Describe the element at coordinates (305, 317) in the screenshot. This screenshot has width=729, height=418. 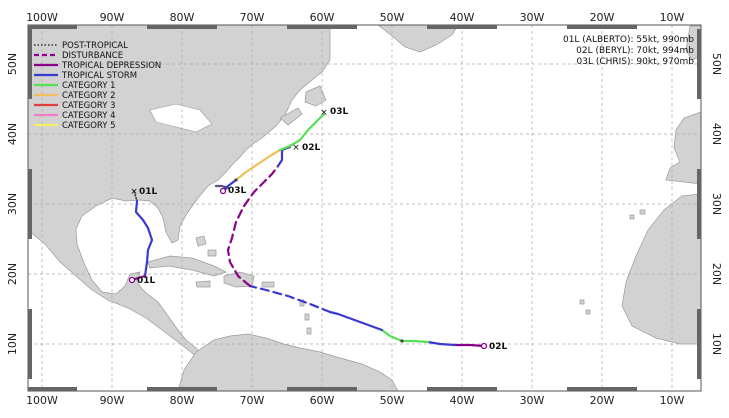
I see `lesser-antilles` at that location.